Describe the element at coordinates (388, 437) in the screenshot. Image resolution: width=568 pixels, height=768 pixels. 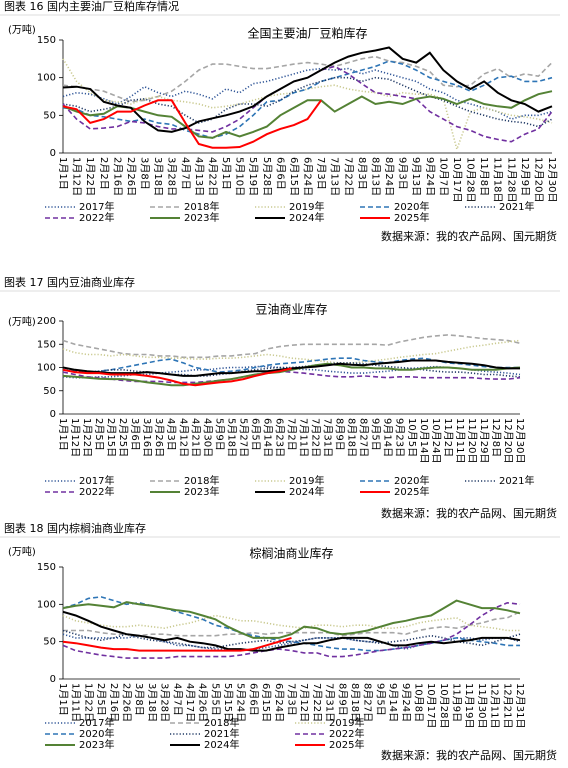
I see `x-tick-label: 9月14日` at that location.